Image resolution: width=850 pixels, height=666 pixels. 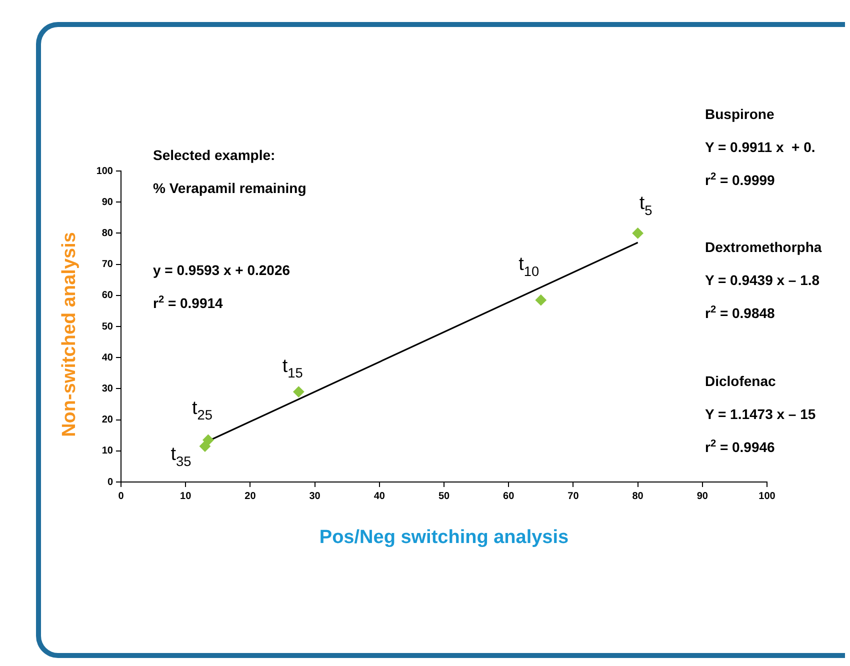 I want to click on x-tick-label: 30, so click(x=315, y=496).